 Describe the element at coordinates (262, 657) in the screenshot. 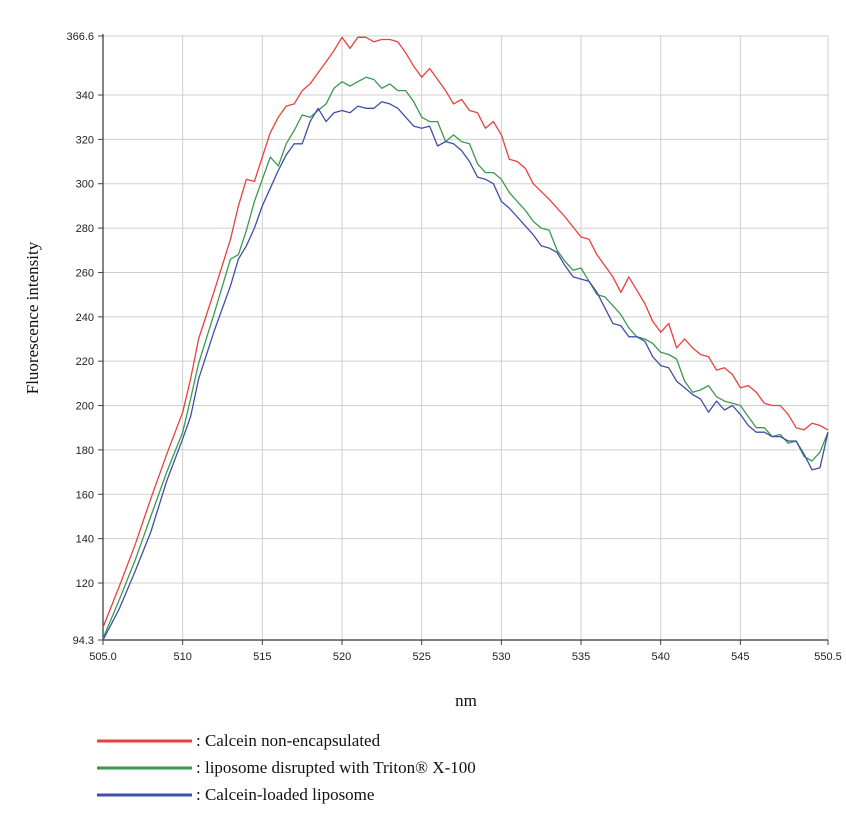

I see `x-tick-label: 515` at that location.